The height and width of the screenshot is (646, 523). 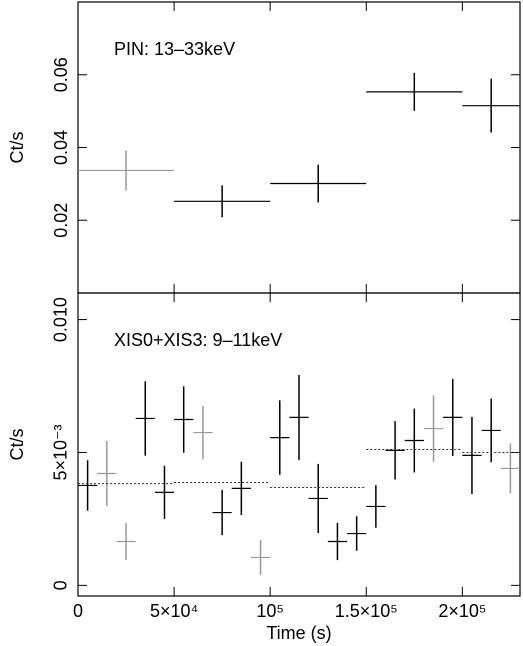 What do you see at coordinates (61, 319) in the screenshot?
I see `y-tick-label: 0.010` at bounding box center [61, 319].